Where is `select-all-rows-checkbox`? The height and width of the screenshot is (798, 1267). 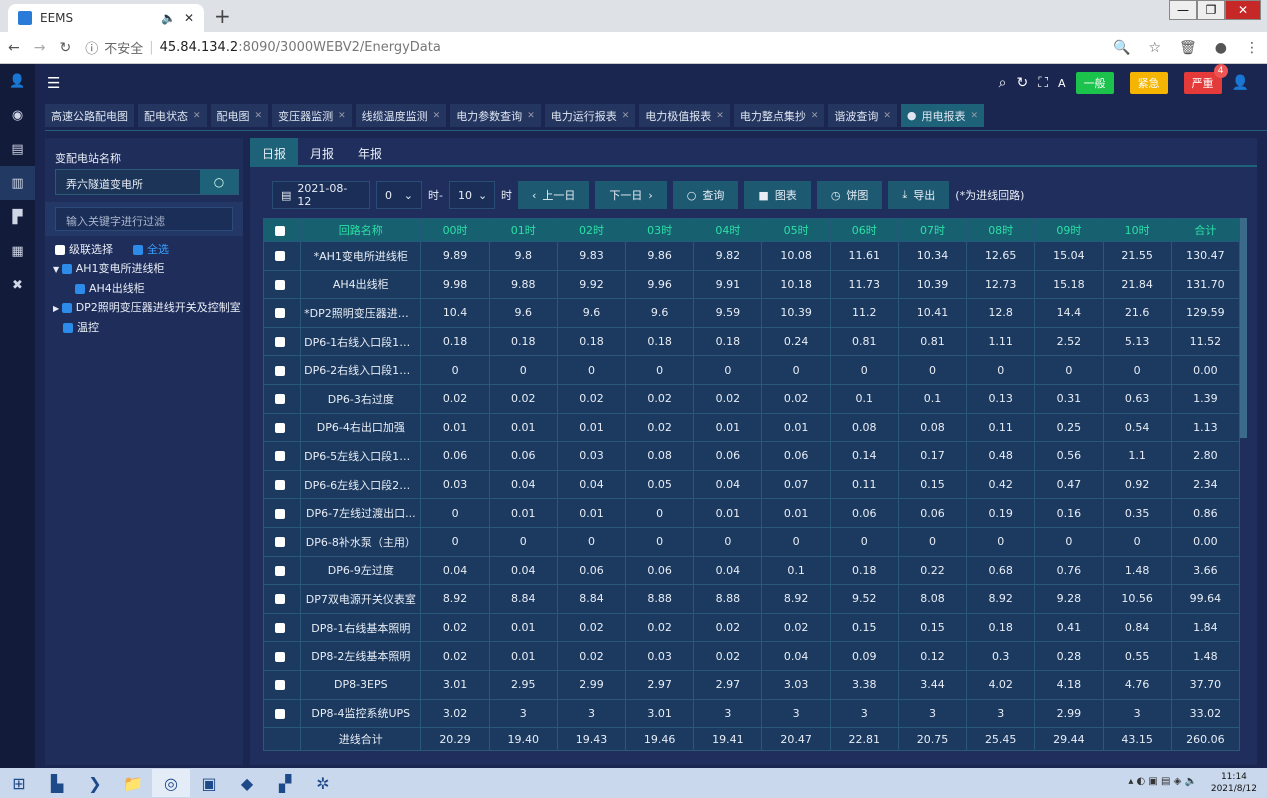 select-all-rows-checkbox is located at coordinates (282, 230).